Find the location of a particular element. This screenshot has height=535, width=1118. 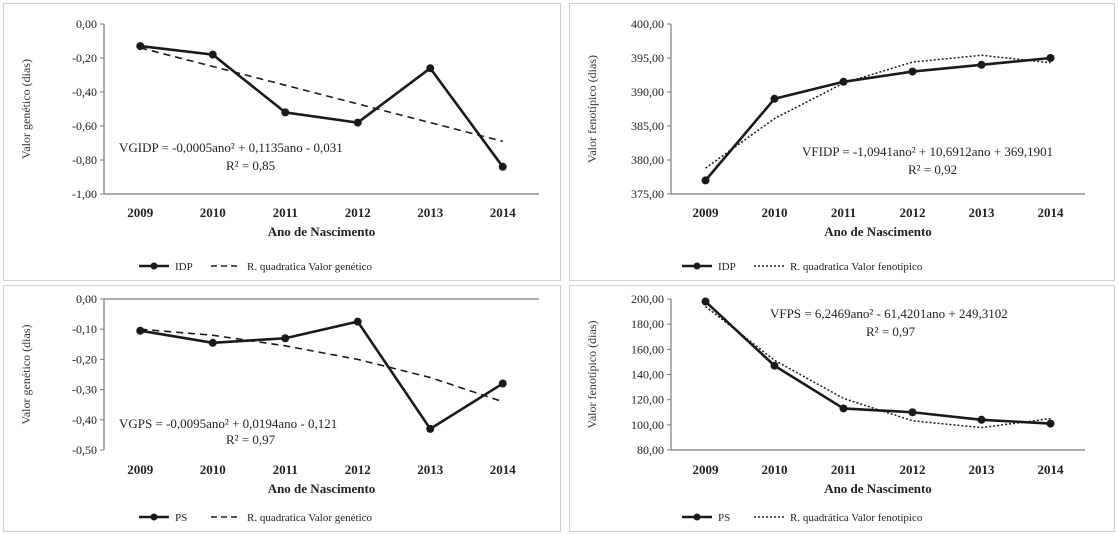

y-tick-label: 120,00 is located at coordinates (647, 400).